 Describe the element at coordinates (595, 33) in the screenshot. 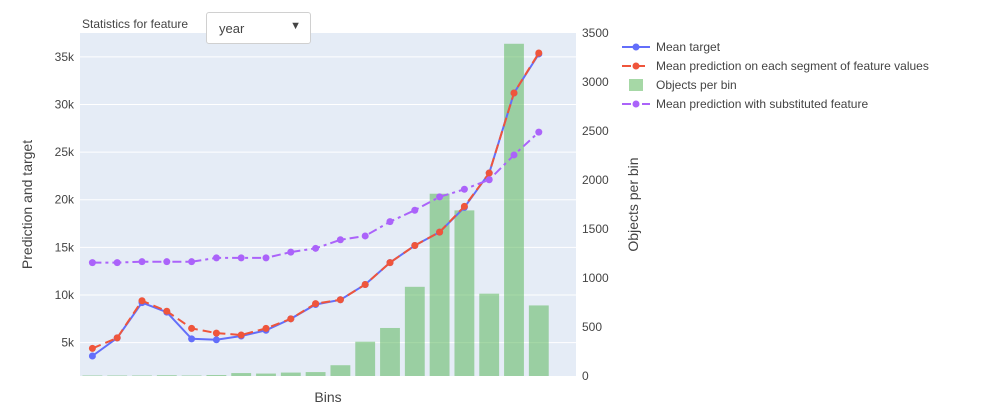

I see `right-tick-label: 3500` at that location.